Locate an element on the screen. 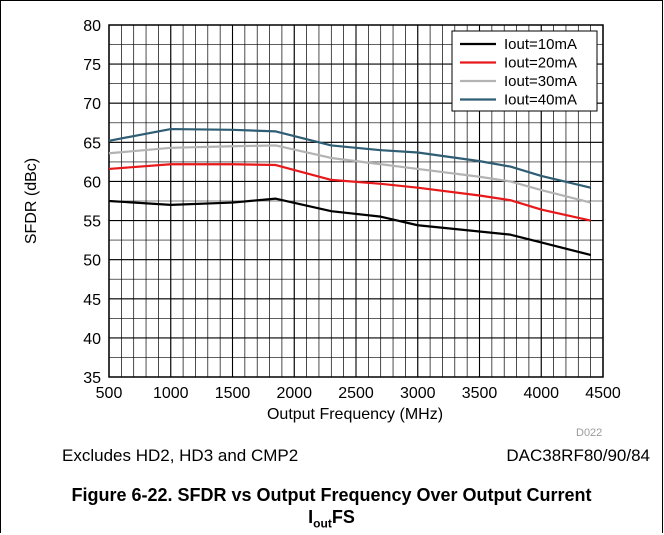 This screenshot has width=664, height=535. y-tick-label: 60 is located at coordinates (92, 182).